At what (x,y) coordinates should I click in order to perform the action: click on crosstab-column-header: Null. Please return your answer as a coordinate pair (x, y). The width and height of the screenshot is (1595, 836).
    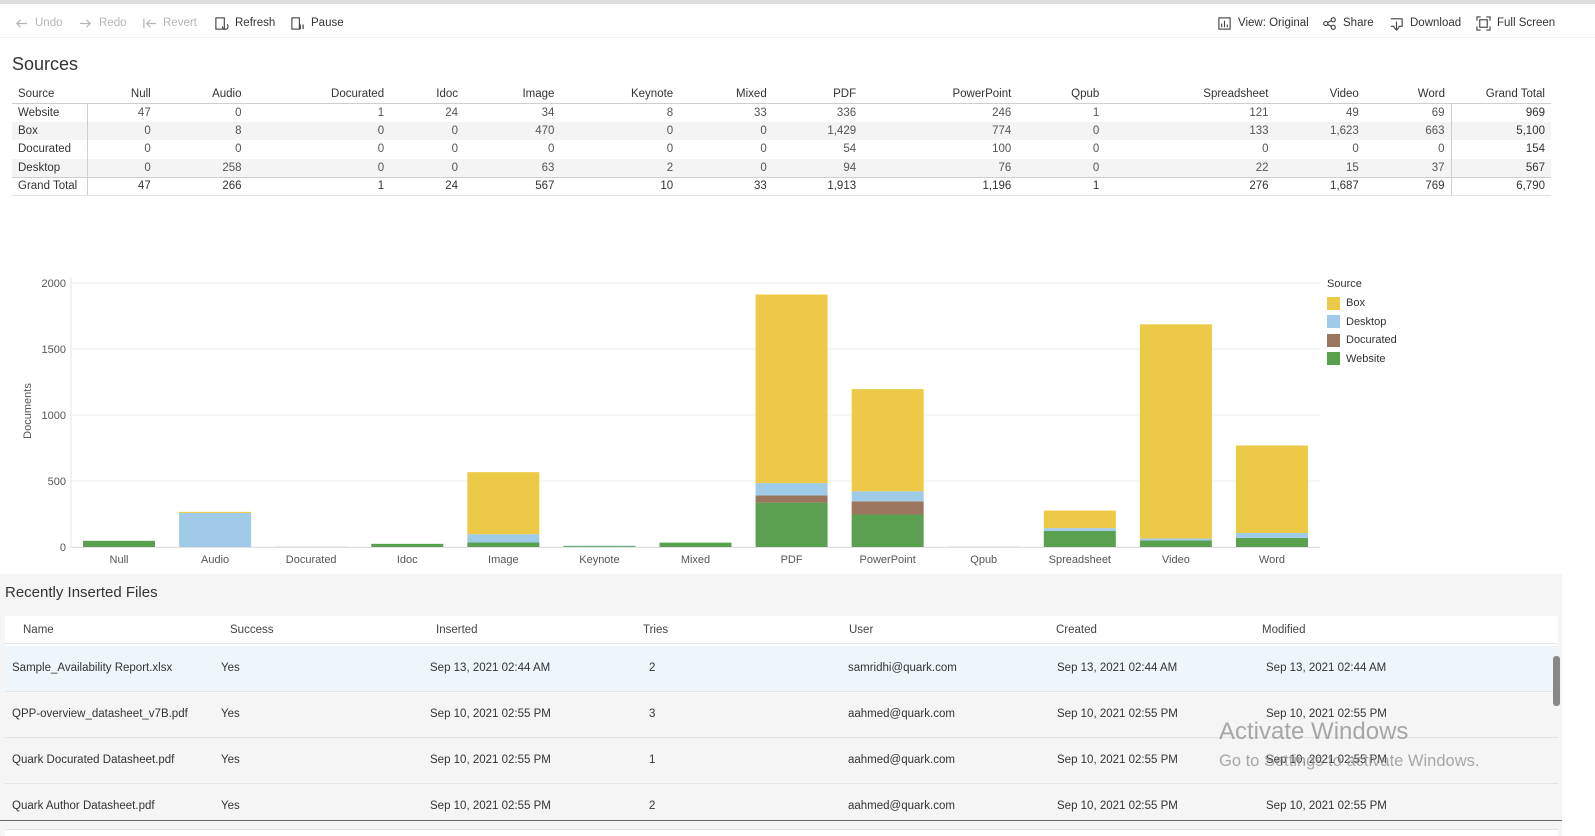
    Looking at the image, I should click on (122, 94).